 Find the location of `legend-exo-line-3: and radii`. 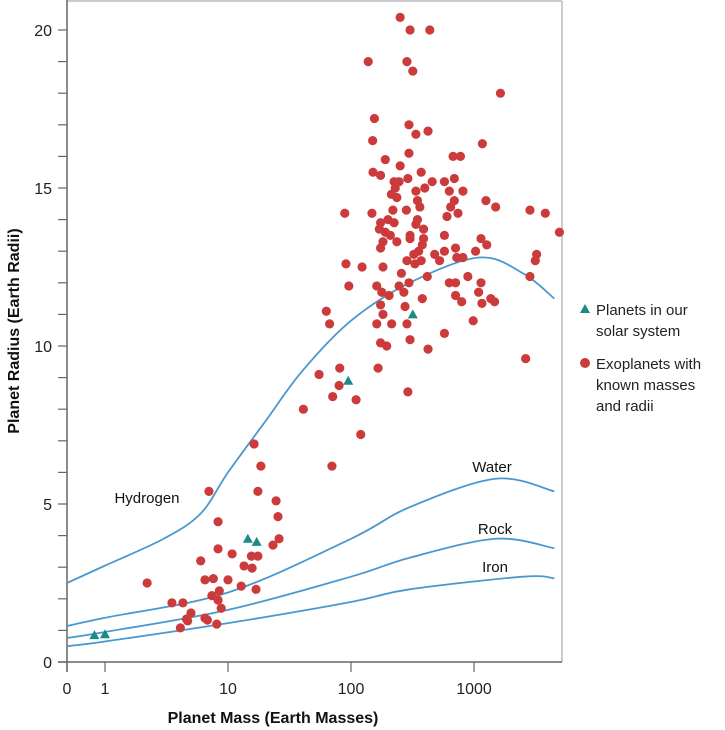

legend-exo-line-3: and radii is located at coordinates (625, 406).